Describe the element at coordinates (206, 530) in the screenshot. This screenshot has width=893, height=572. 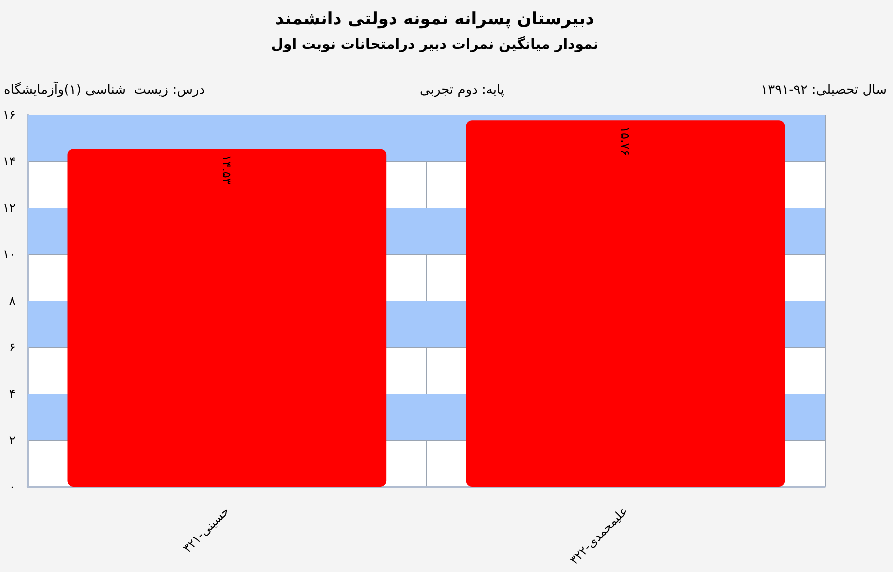
I see `x-tick-label: حسینی-۳۲۱` at that location.